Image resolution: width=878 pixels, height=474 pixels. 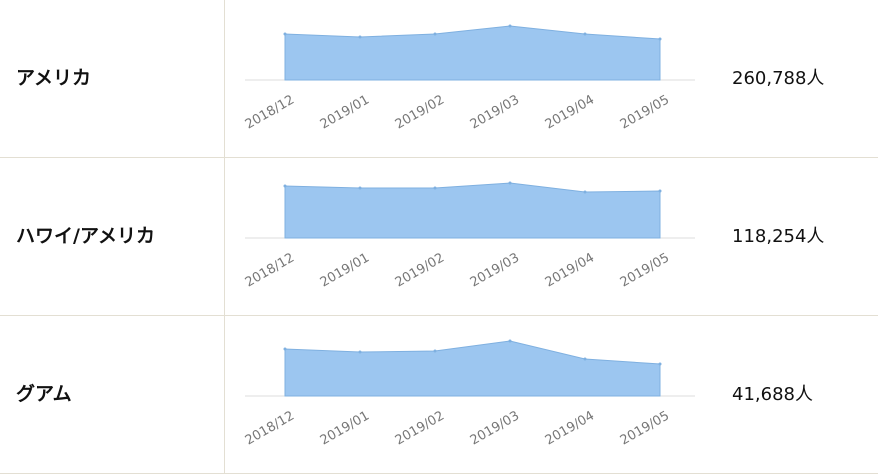 I want to click on row-name: ハワイ/アメリカ, so click(x=85, y=236).